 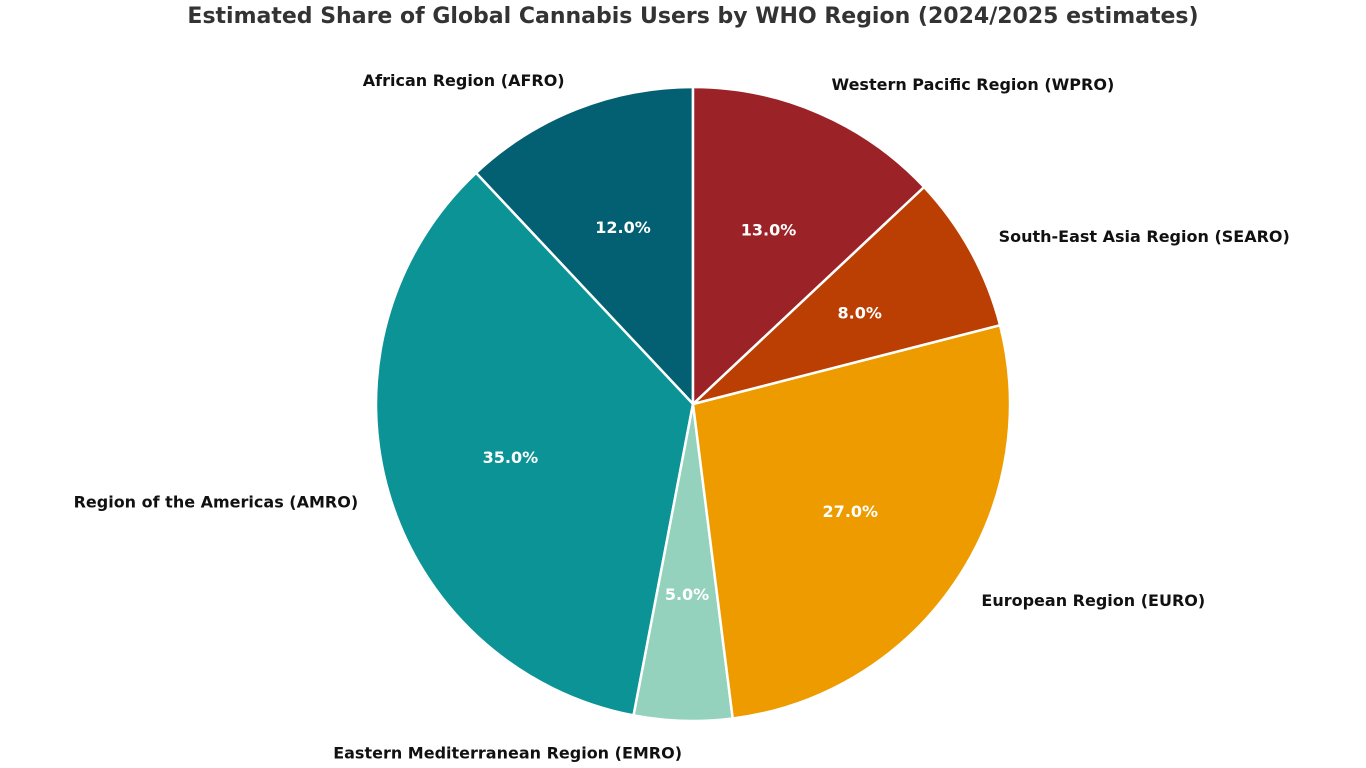 I want to click on slice-percent-label: 35.0%, so click(x=511, y=457).